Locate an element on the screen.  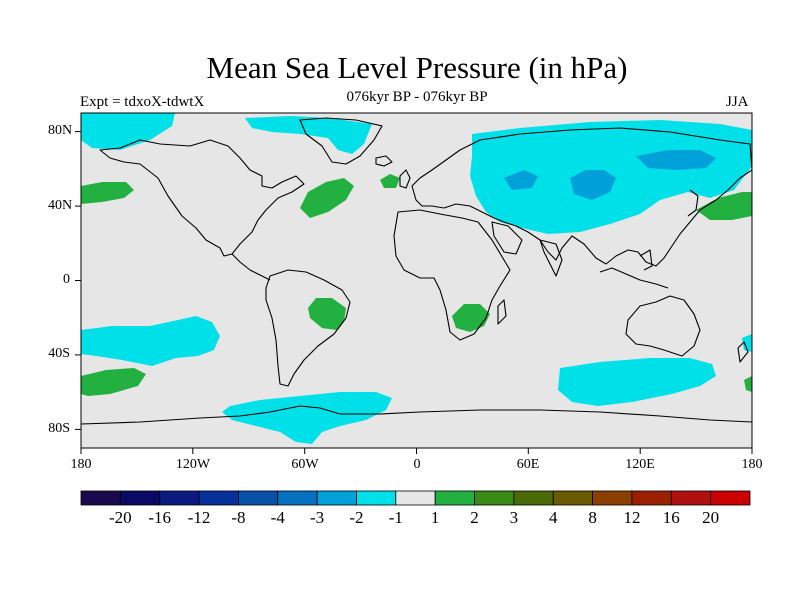
coast-south-america is located at coordinates (308, 328).